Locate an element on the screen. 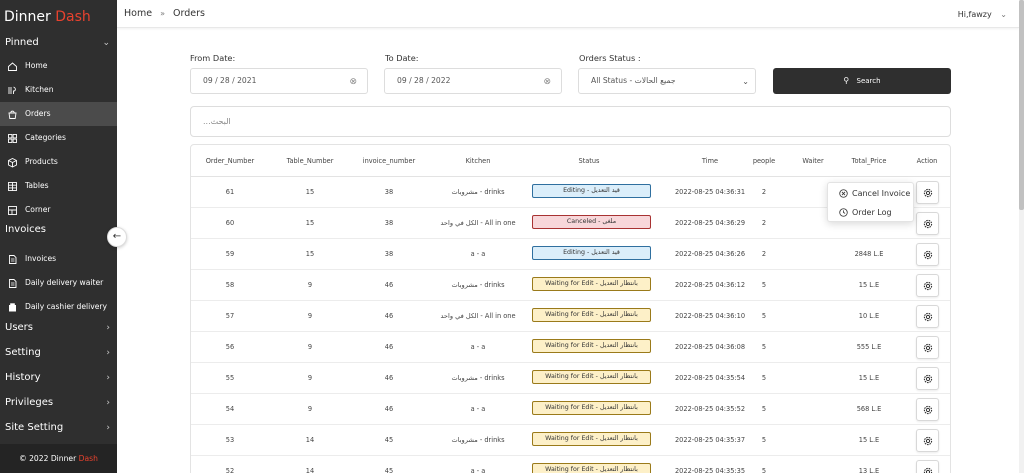 The width and height of the screenshot is (1024, 473). cell-kitchen: a - a is located at coordinates (478, 254).